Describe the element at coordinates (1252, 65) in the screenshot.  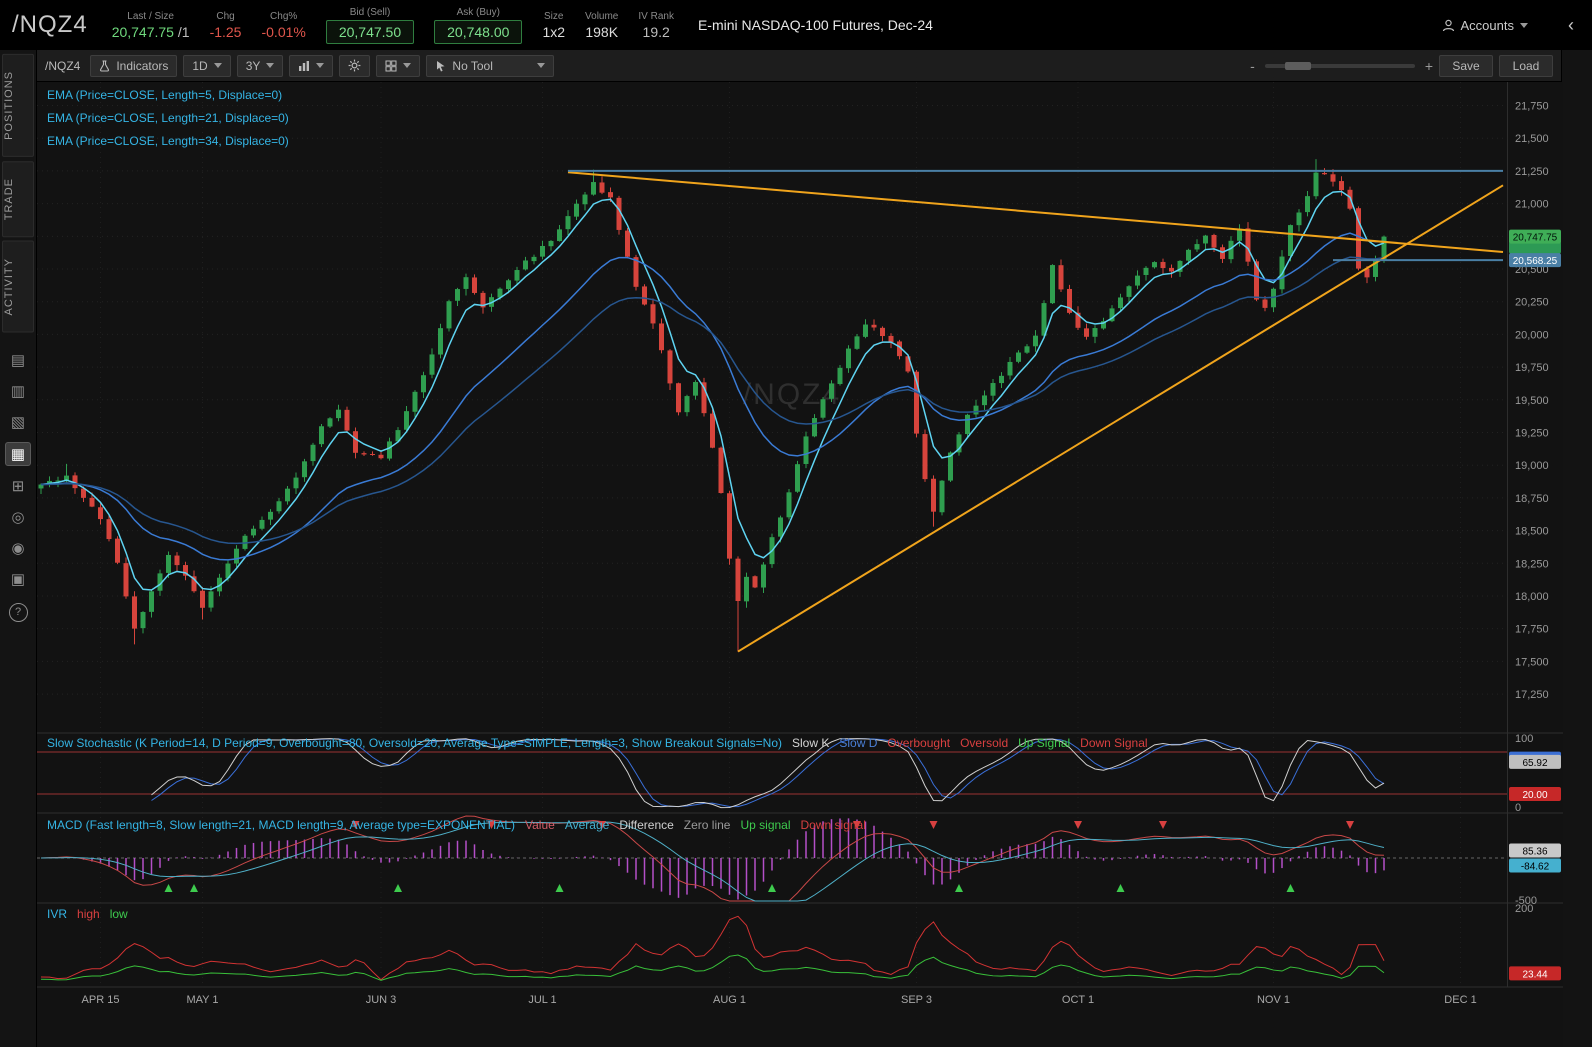
I see `zoom-out-button: -` at that location.